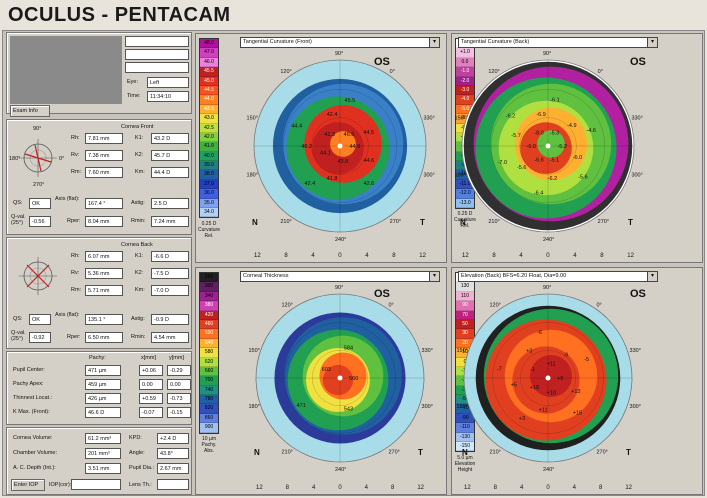 The width and height of the screenshot is (707, 498). What do you see at coordinates (209, 287) in the screenshot?
I see `scale-cell: 300` at bounding box center [209, 287].